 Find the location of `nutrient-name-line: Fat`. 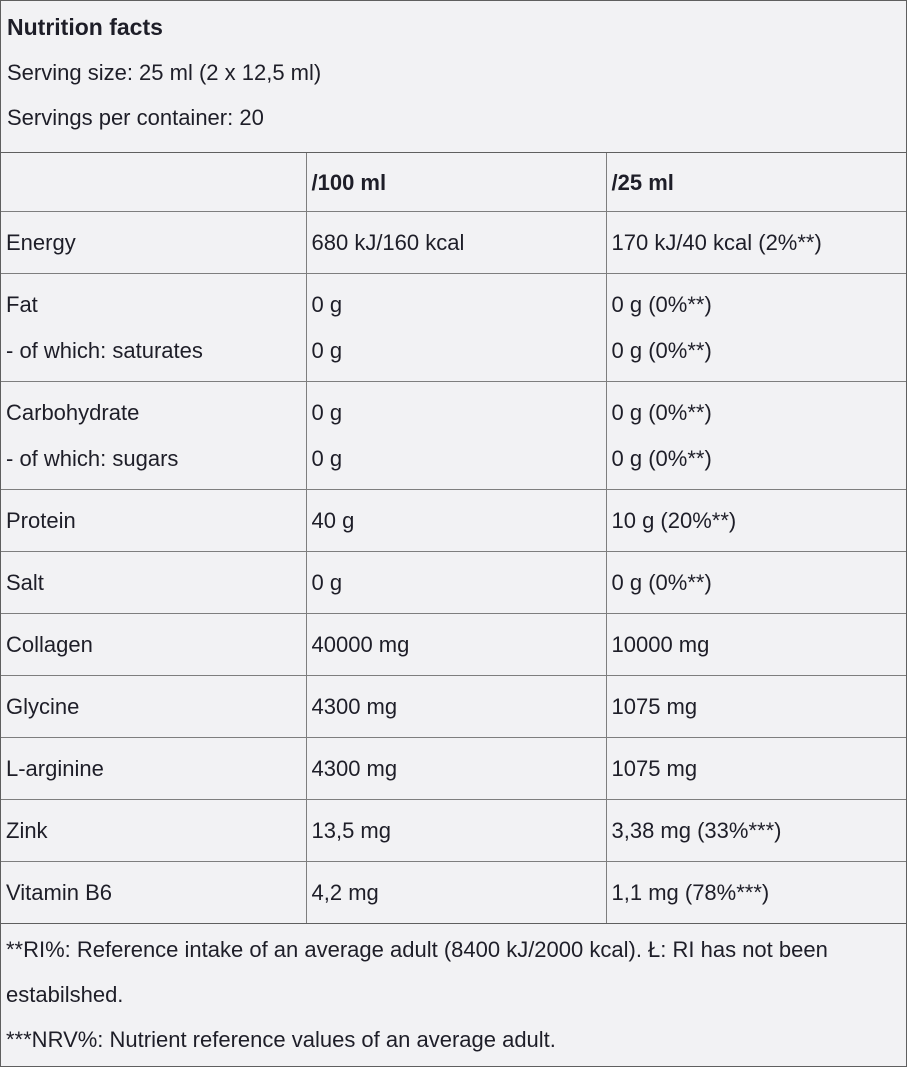

nutrient-name-line: Fat is located at coordinates (22, 304).